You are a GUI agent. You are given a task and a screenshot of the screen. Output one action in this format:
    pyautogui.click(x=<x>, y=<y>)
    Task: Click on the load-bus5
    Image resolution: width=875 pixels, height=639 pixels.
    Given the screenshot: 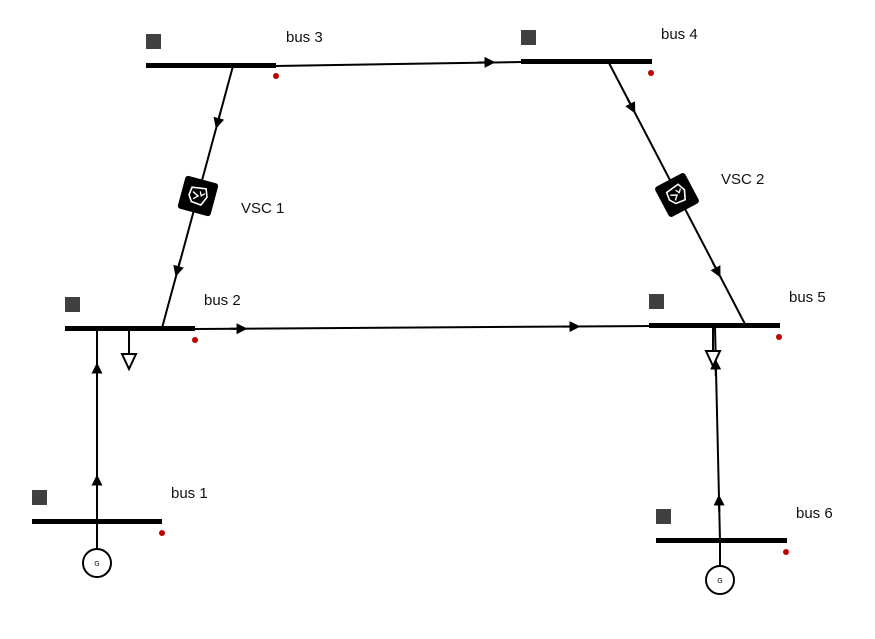 What is the action you would take?
    pyautogui.click(x=713, y=348)
    